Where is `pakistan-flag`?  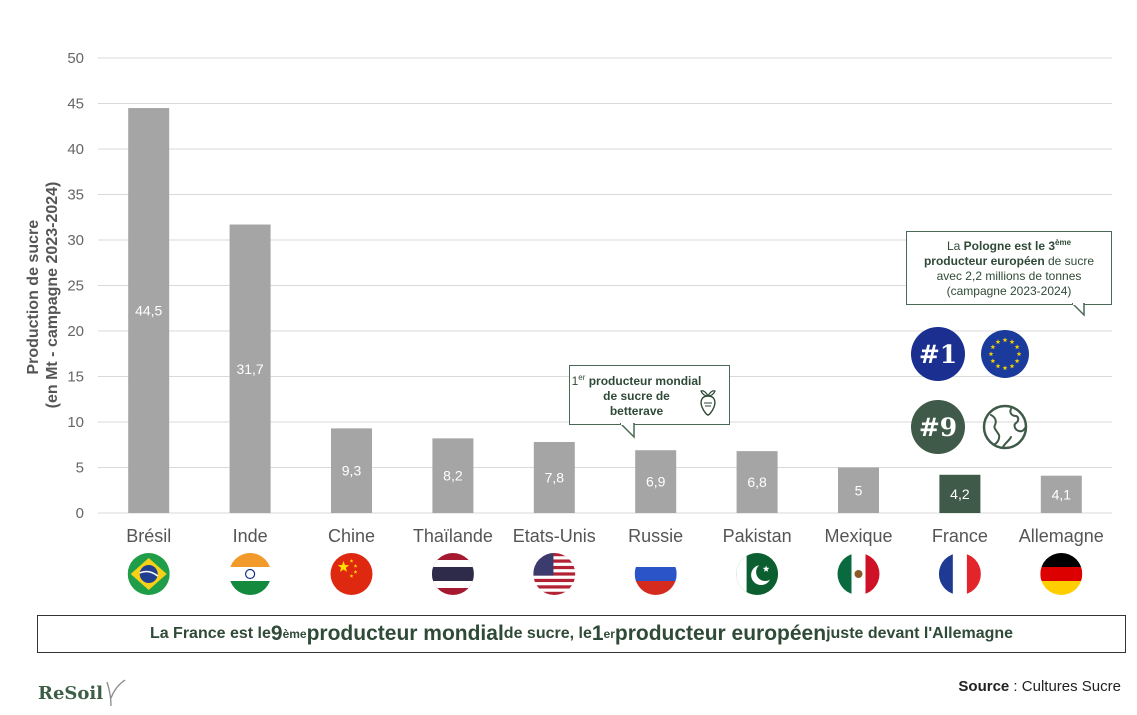 pakistan-flag is located at coordinates (757, 574).